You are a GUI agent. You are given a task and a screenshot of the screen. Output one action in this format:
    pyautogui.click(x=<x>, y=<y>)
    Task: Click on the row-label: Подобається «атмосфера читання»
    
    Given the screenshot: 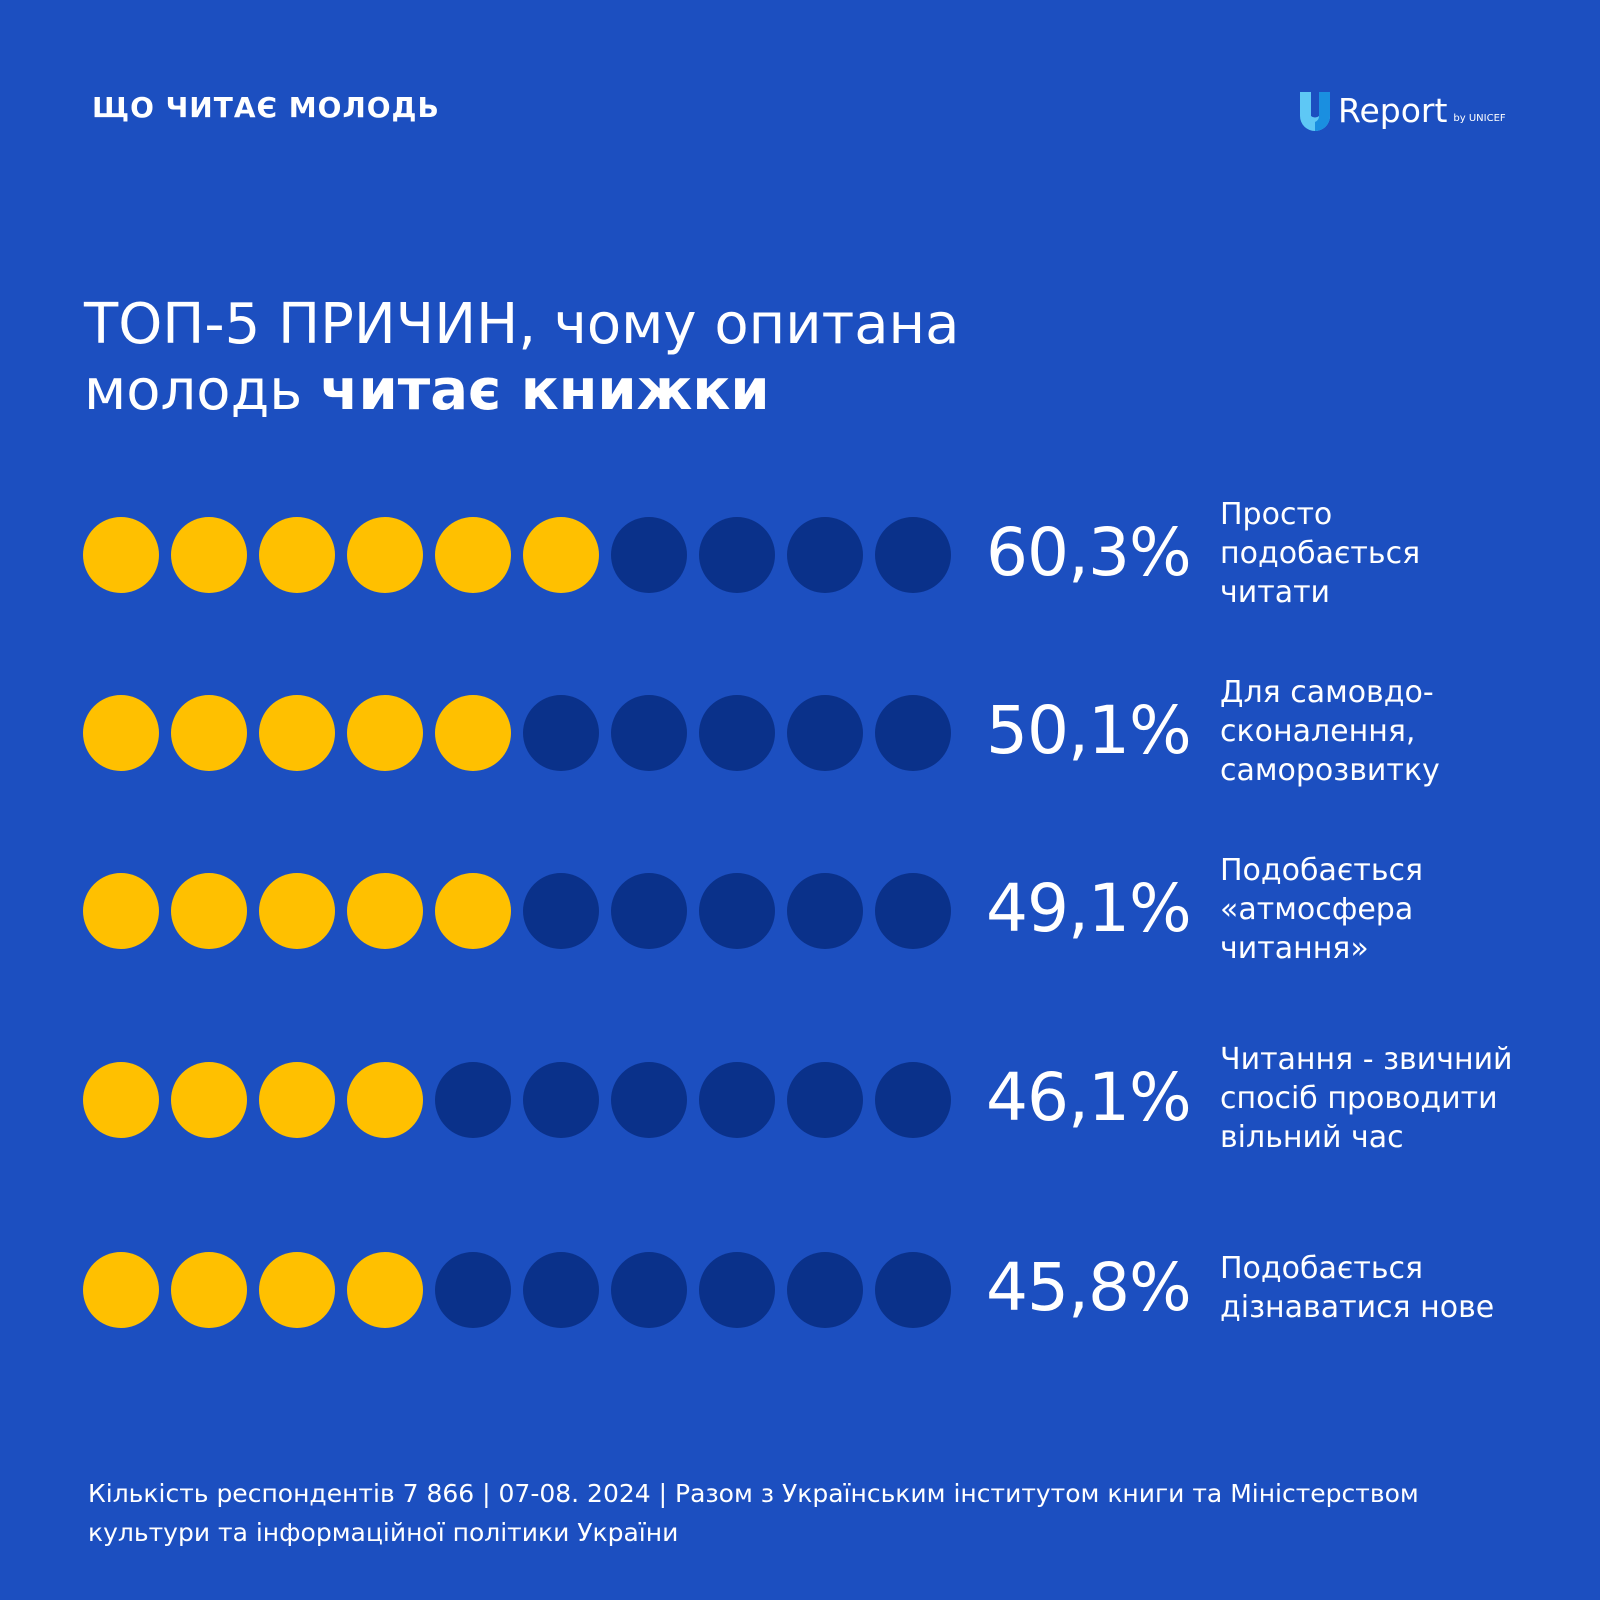 What is the action you would take?
    pyautogui.click(x=1322, y=909)
    